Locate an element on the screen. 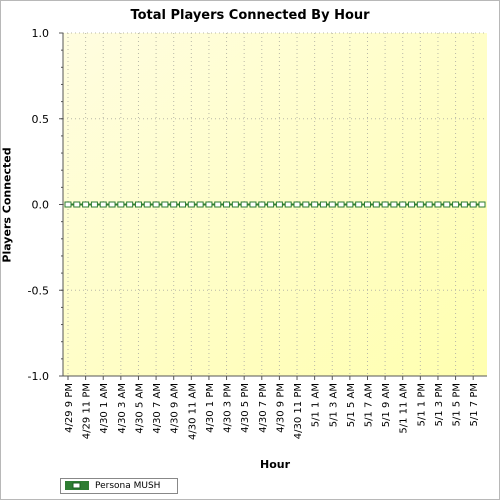  x-tick-label: 4/29 11 PM is located at coordinates (87, 411).